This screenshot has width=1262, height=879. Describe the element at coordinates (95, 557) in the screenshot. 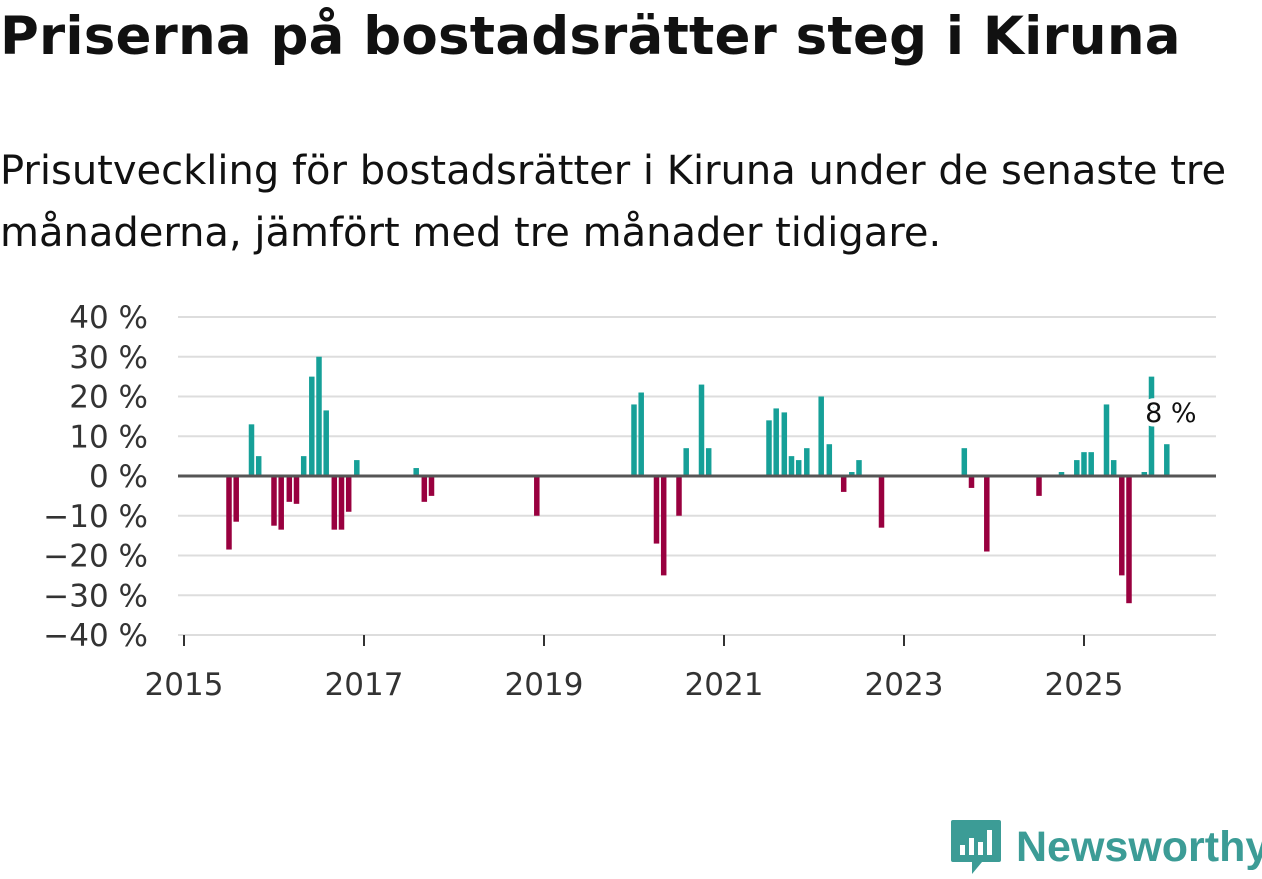

I see `y-tick-label: −20 %` at that location.